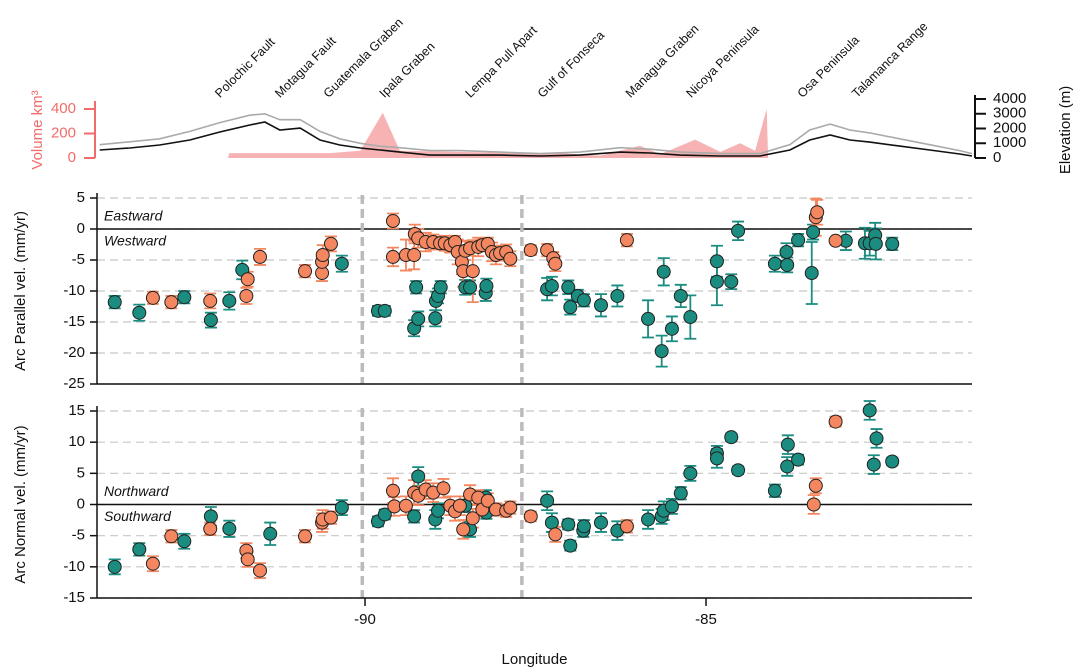 This screenshot has width=1084, height=671. I want to click on y-tick-label: 10, so click(76, 441).